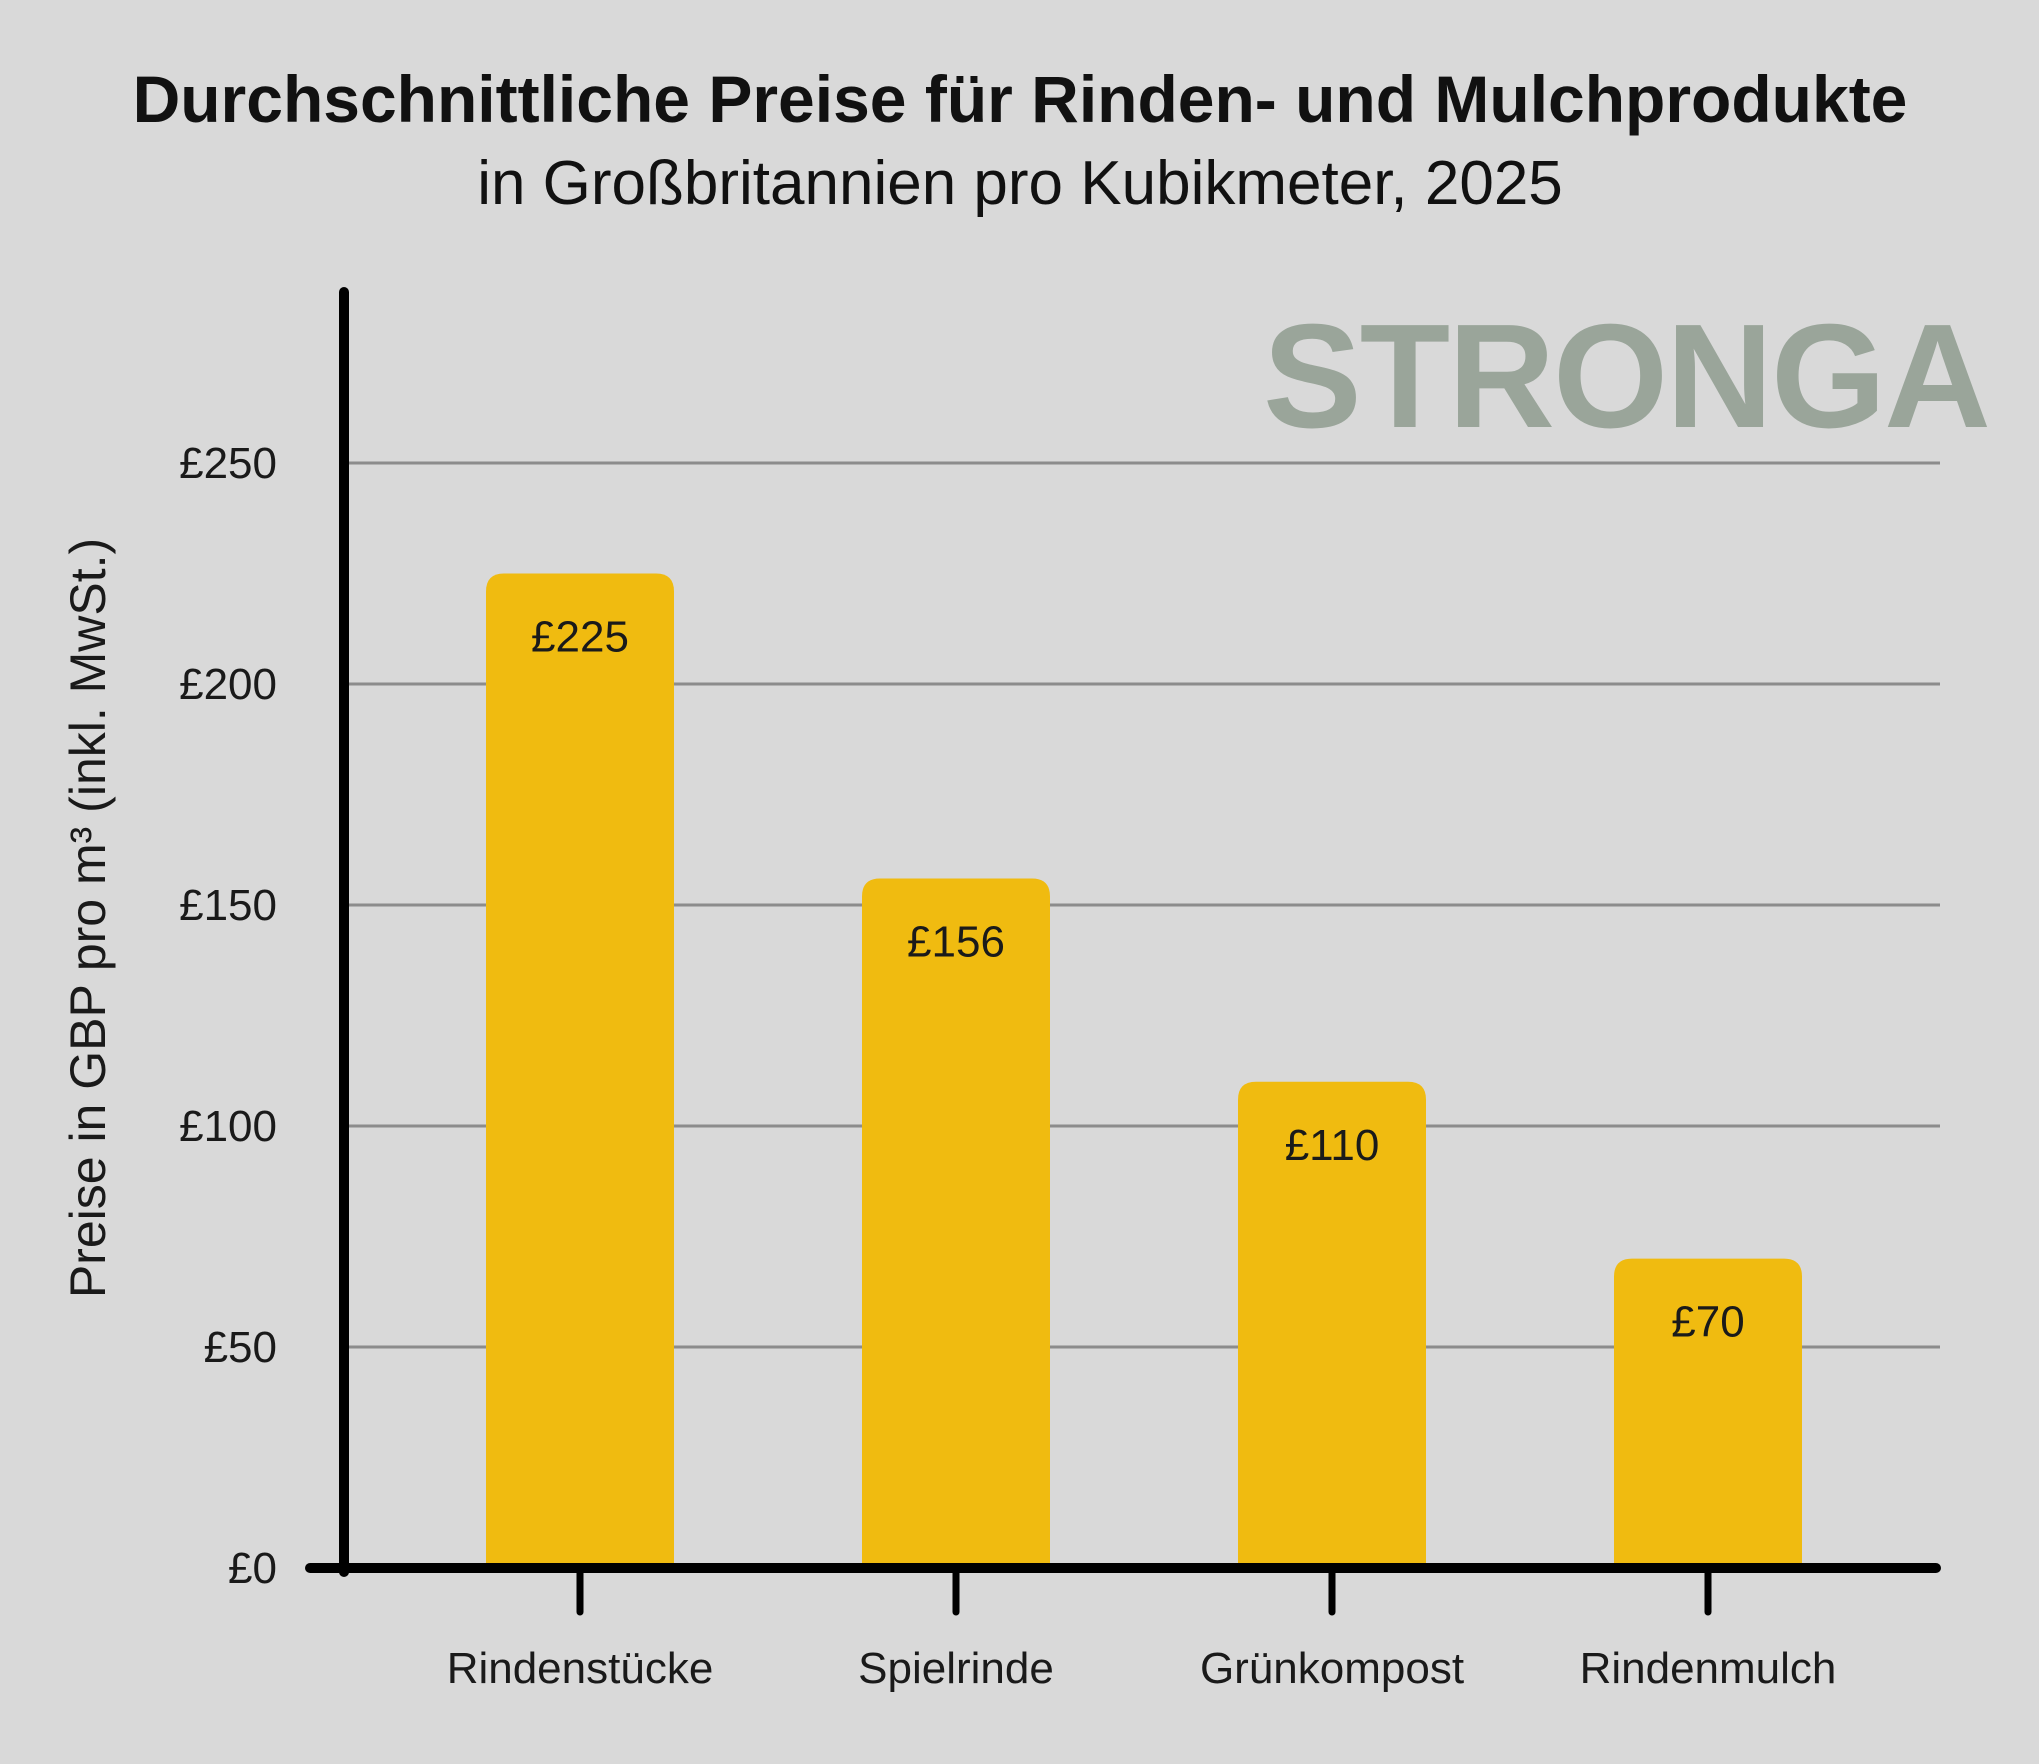  I want to click on bar-value-label: £156, so click(956, 941).